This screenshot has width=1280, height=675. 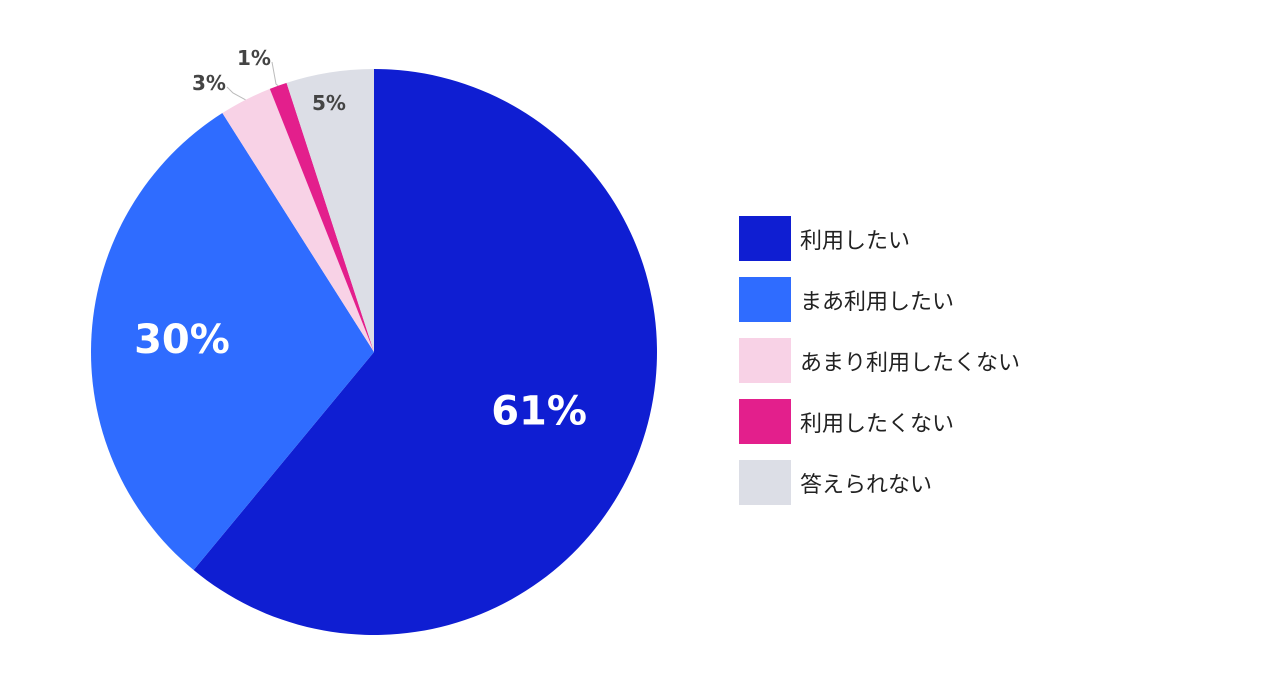 I want to click on leader-lines, so click(x=252, y=81).